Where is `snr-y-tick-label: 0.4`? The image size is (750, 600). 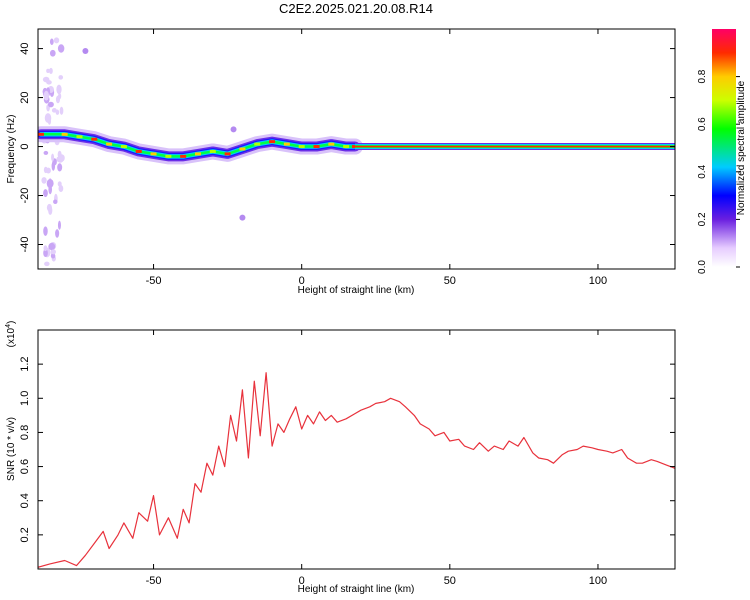
snr-y-tick-label: 0.4 is located at coordinates (25, 500).